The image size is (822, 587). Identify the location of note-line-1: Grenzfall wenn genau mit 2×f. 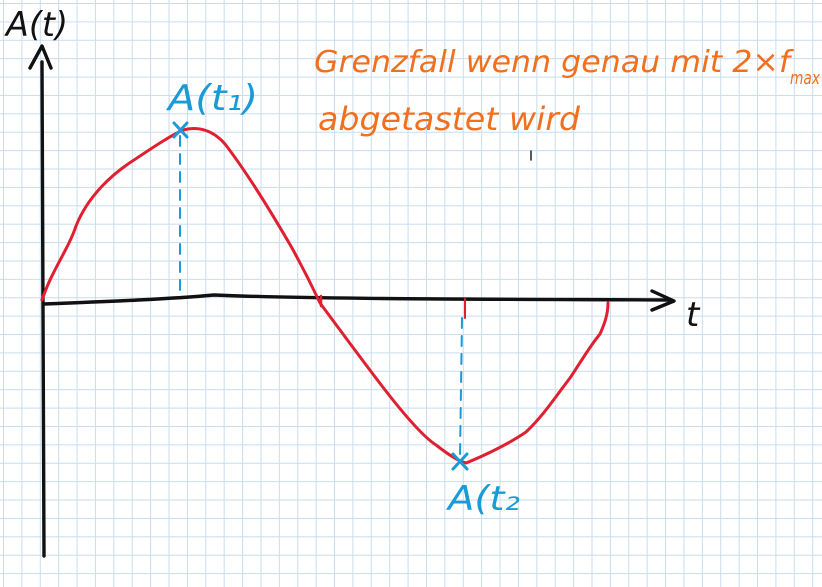
(554, 62).